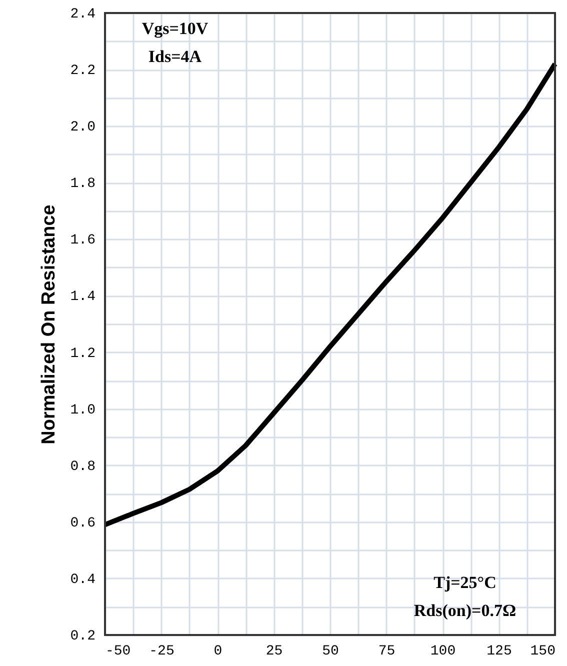 This screenshot has width=567, height=666. I want to click on annotation: Ids=4A, so click(175, 56).